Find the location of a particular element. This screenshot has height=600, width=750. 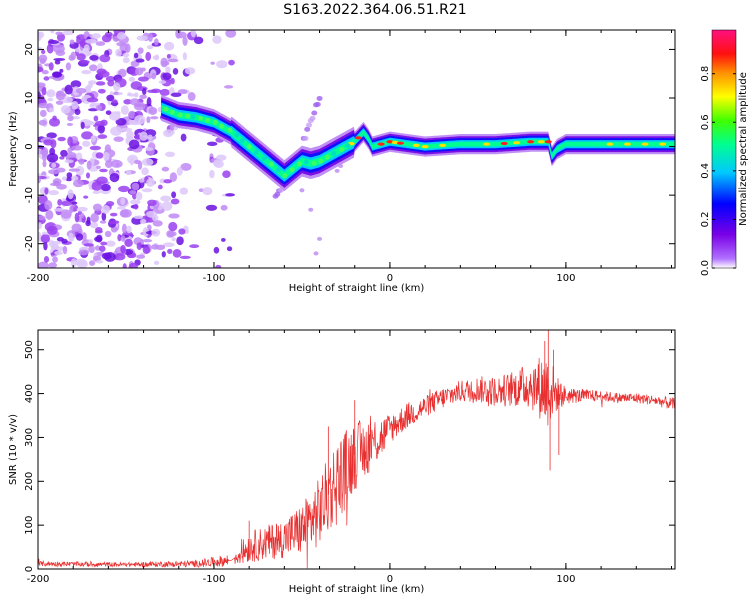

top-ytick-label: -10 is located at coordinates (29, 195).